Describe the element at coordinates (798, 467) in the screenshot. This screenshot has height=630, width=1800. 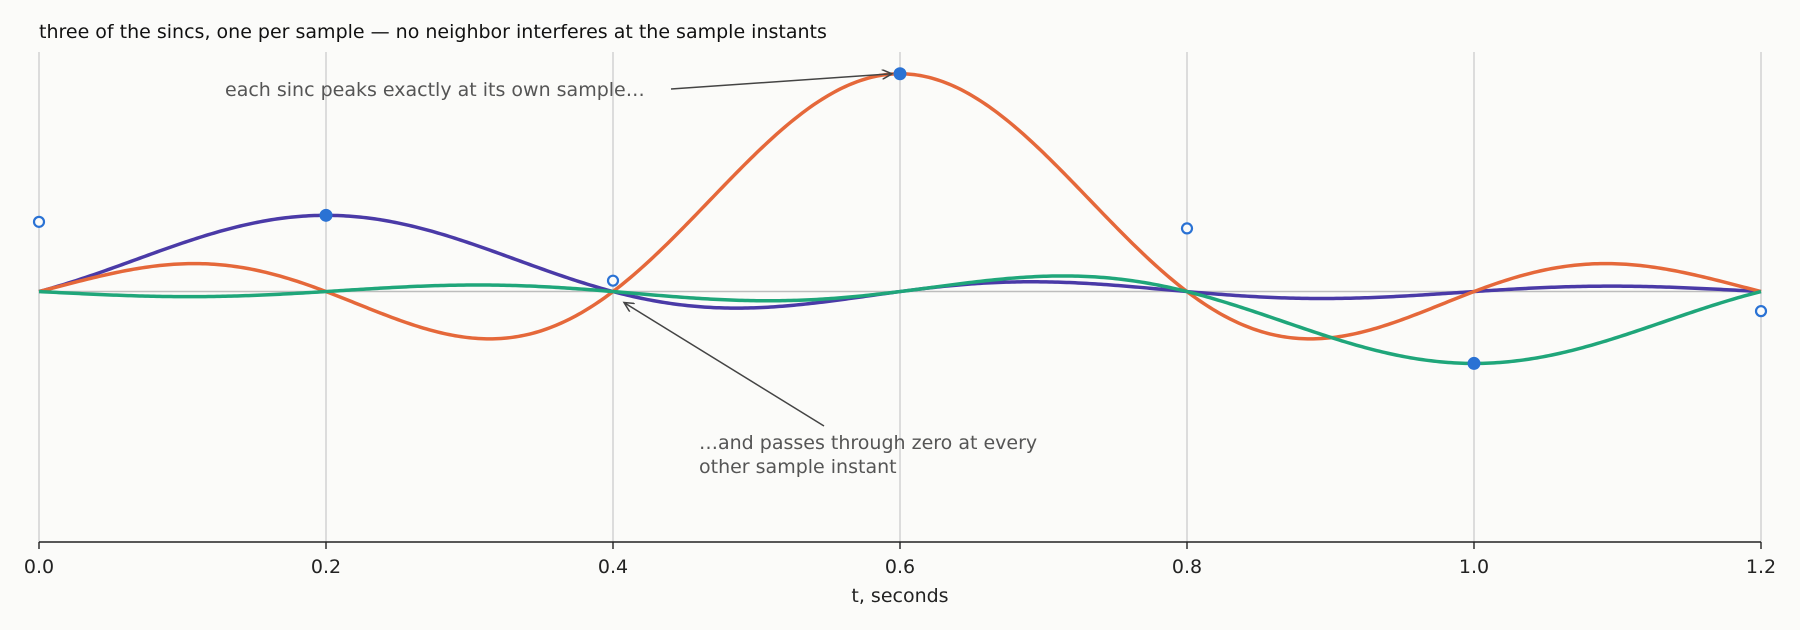
I see `annotation-zero-line: other sample instant` at that location.